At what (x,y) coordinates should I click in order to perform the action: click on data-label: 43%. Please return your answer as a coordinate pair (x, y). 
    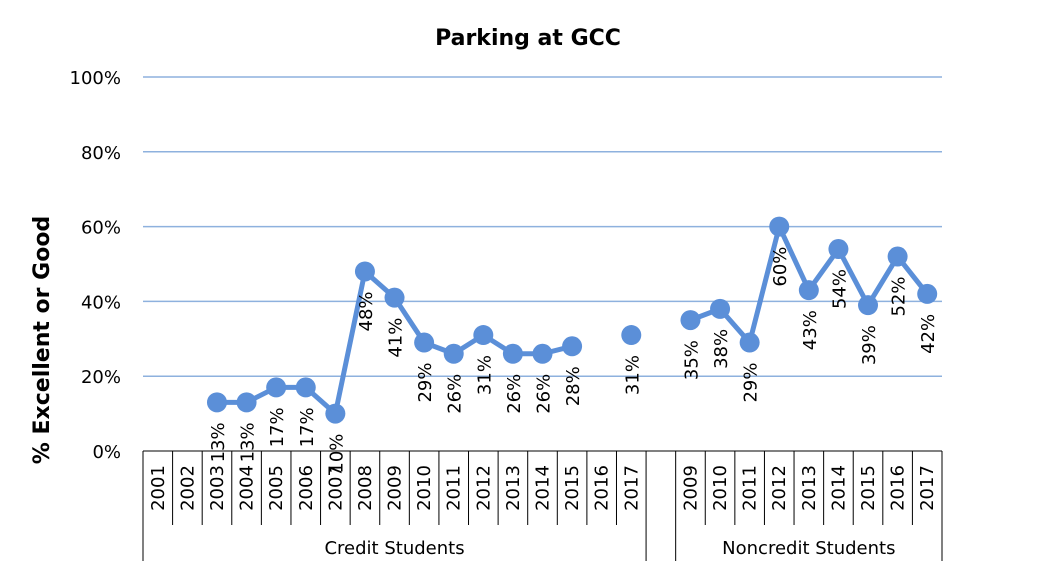
    Looking at the image, I should click on (810, 330).